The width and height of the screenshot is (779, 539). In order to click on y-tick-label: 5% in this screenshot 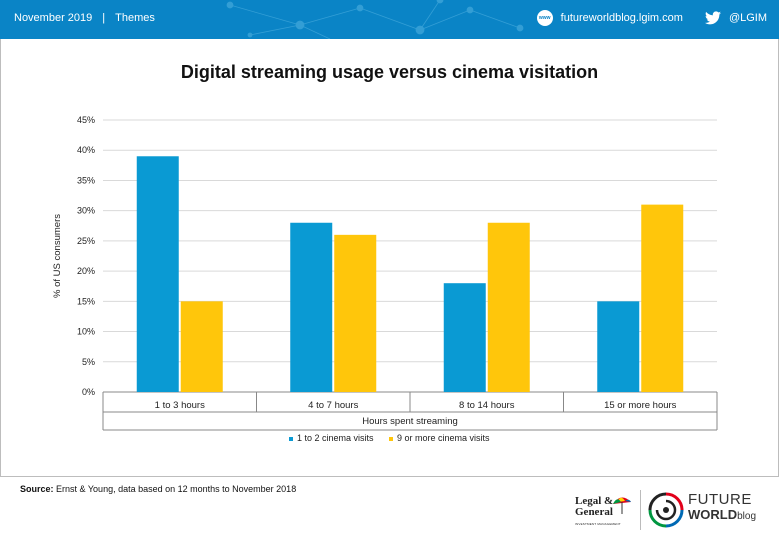, I will do `click(88, 362)`.